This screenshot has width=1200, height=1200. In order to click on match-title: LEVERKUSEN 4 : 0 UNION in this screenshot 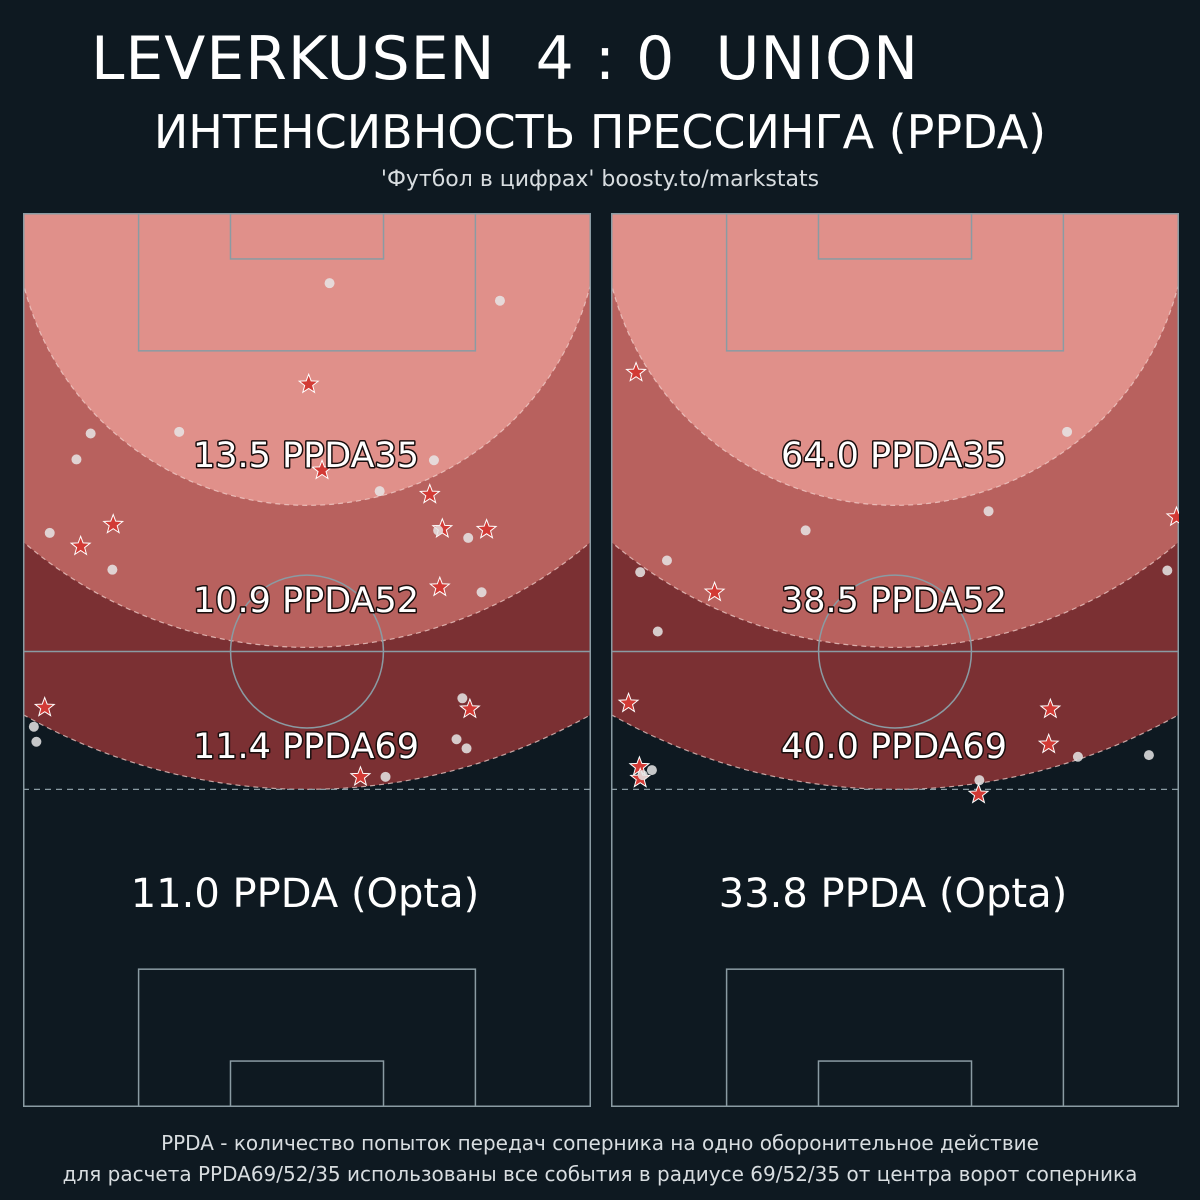, I will do `click(505, 59)`.